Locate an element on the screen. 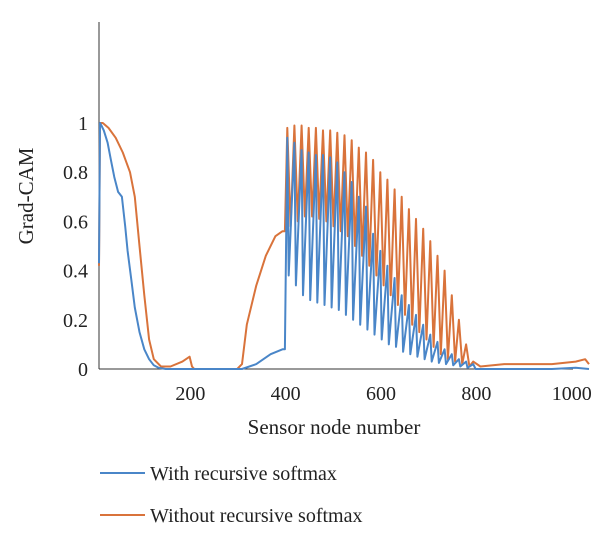 The width and height of the screenshot is (600, 543). legend-label-without-recursive-softmax: Without recursive softmax is located at coordinates (256, 516).